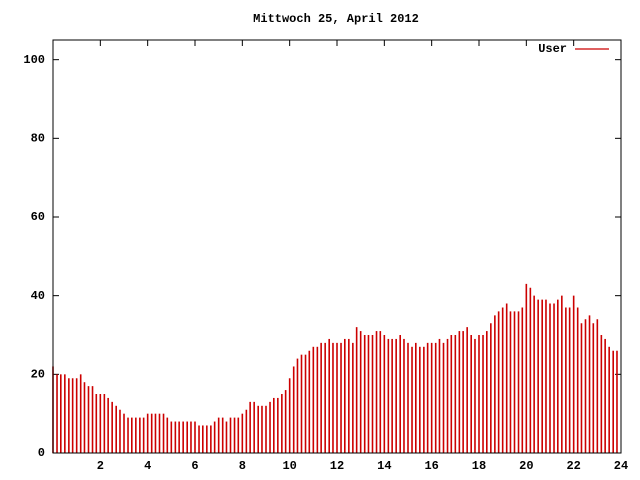 The height and width of the screenshot is (480, 640). What do you see at coordinates (147, 466) in the screenshot?
I see `x-tick-label: 4` at bounding box center [147, 466].